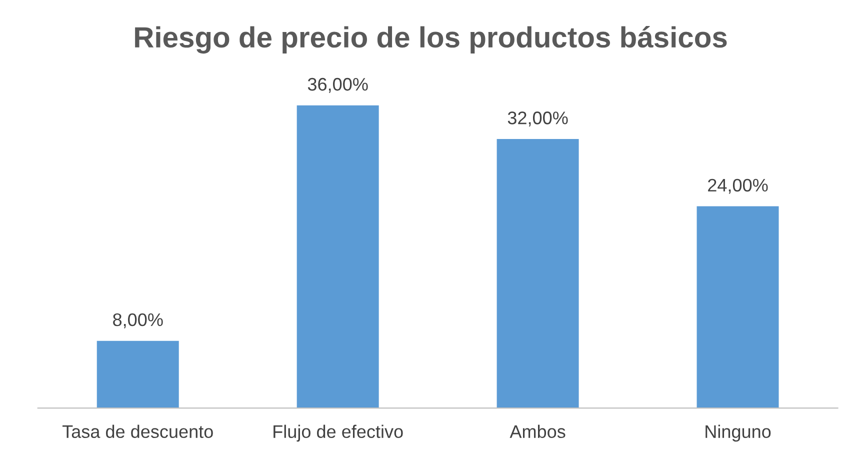 The width and height of the screenshot is (861, 468). Describe the element at coordinates (138, 320) in the screenshot. I see `data-label: 8,00%` at that location.